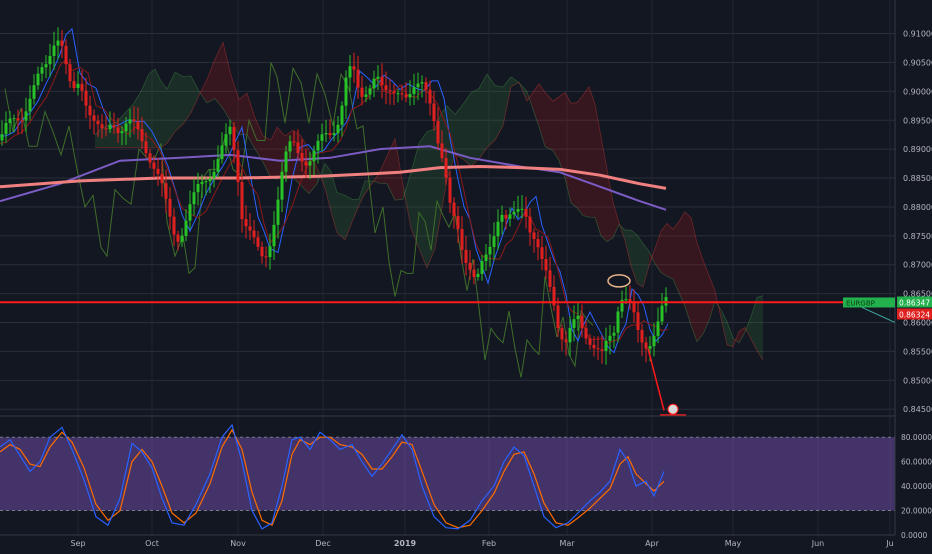 The width and height of the screenshot is (932, 554). What do you see at coordinates (333, 177) in the screenshot?
I see `moving-average-long-line` at bounding box center [333, 177].